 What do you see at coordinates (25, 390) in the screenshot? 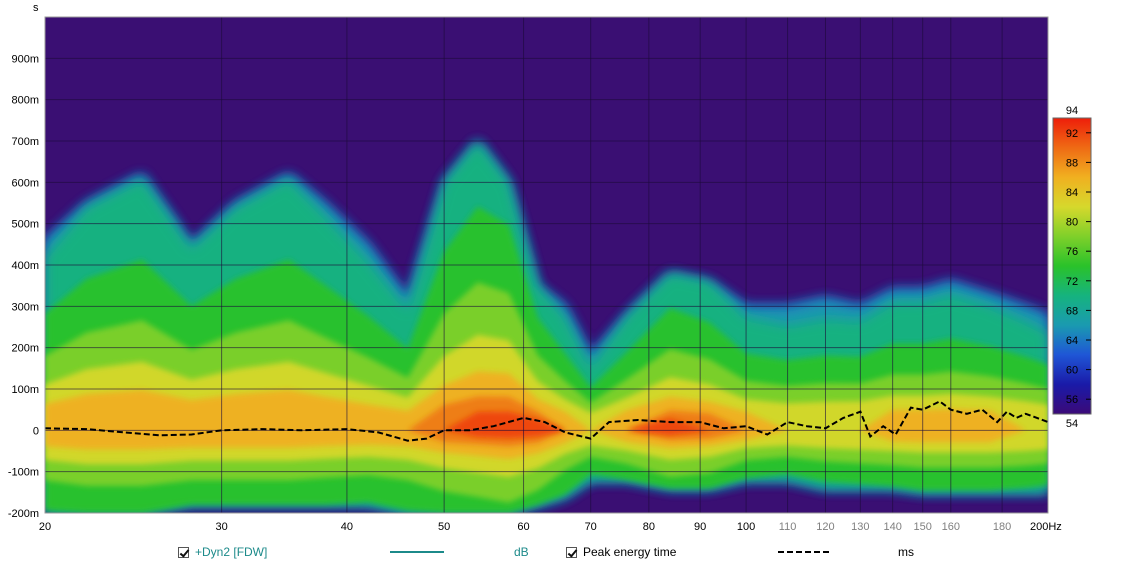
I see `y-tick-label: 100m` at bounding box center [25, 390].